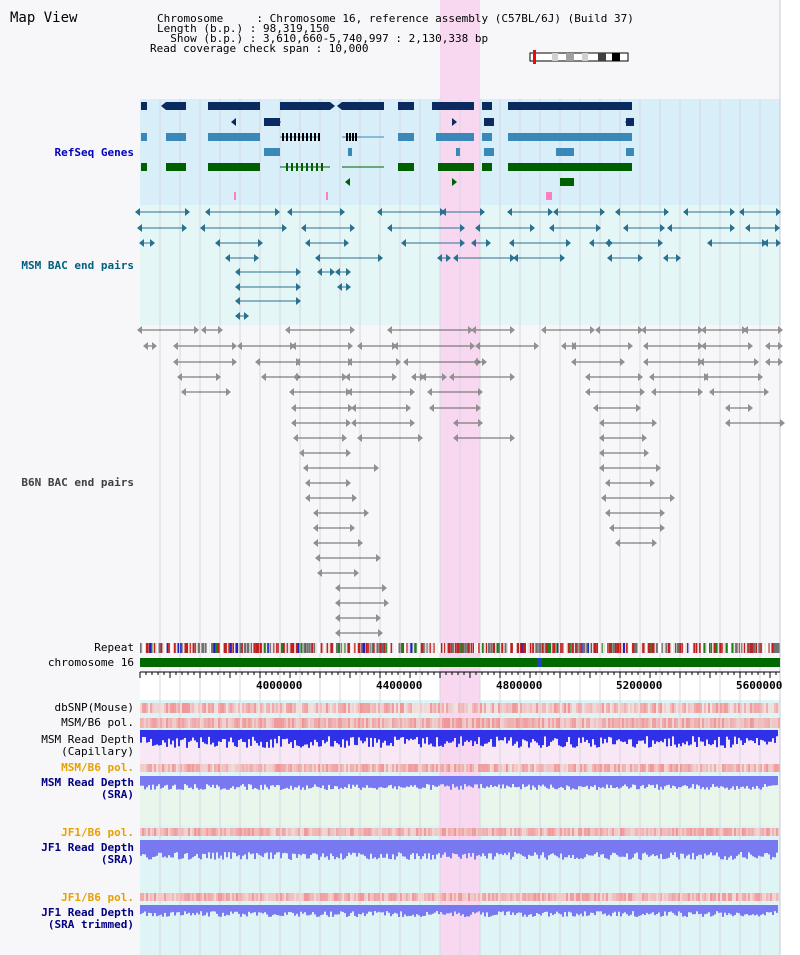 The image size is (800, 955). What do you see at coordinates (117, 794) in the screenshot?
I see `track-label-msm-depth-sra-2: (SRA)` at bounding box center [117, 794].